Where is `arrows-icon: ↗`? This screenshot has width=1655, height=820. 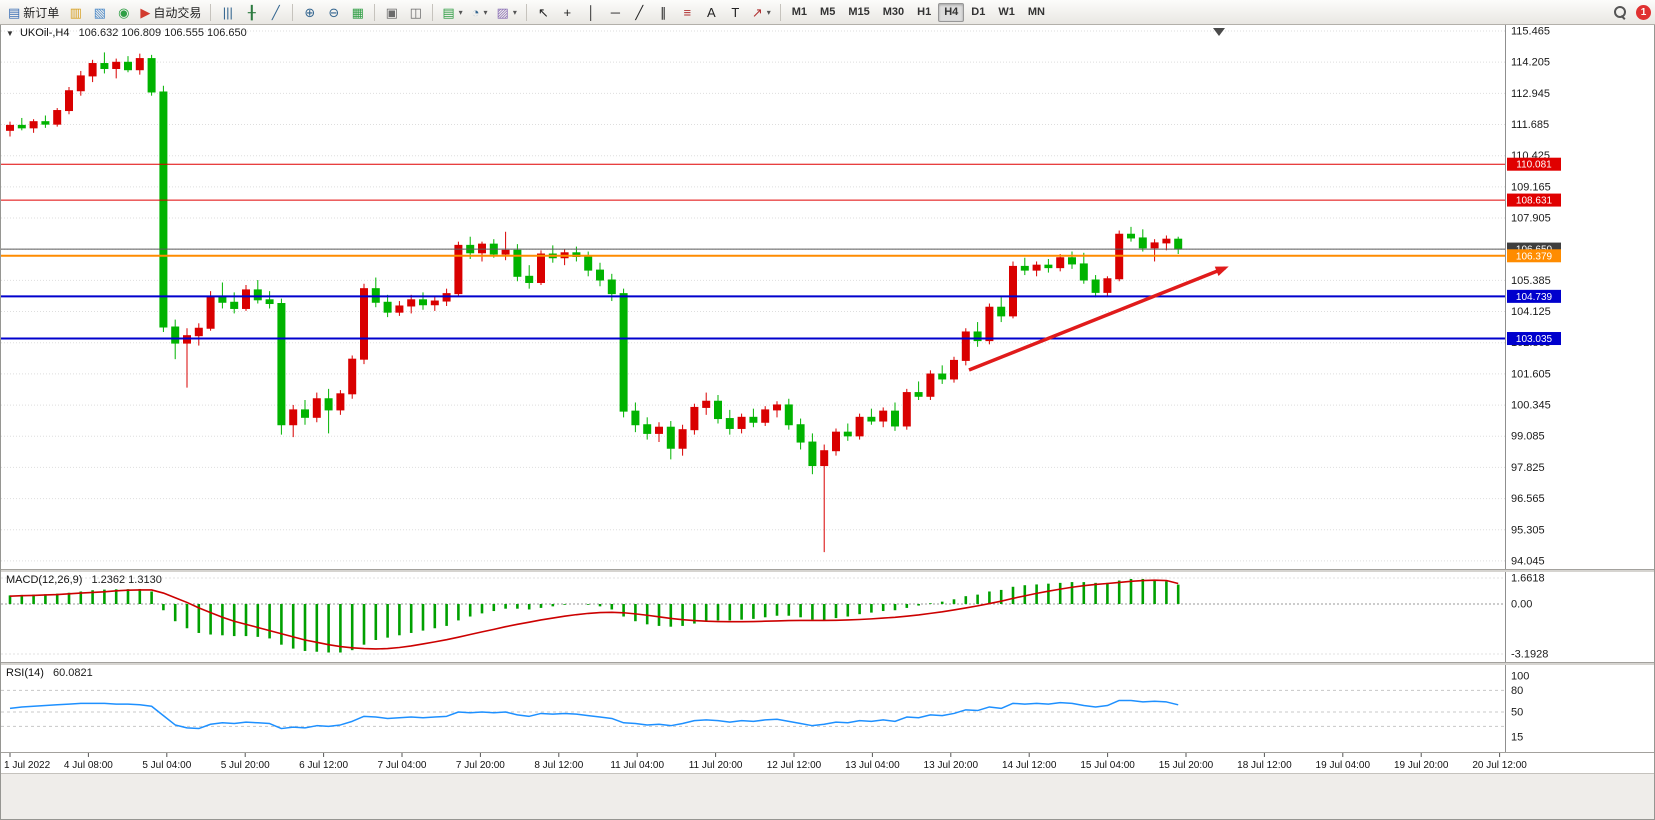
arrows-icon: ↗ is located at coordinates (757, 12).